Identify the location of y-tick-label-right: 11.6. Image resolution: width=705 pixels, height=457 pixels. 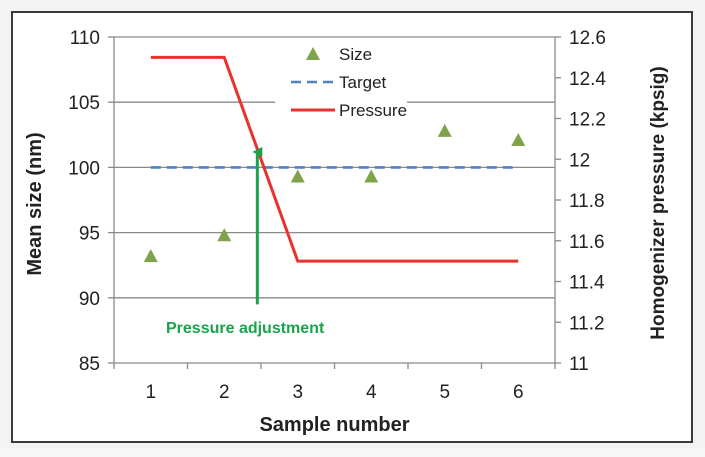
(587, 242).